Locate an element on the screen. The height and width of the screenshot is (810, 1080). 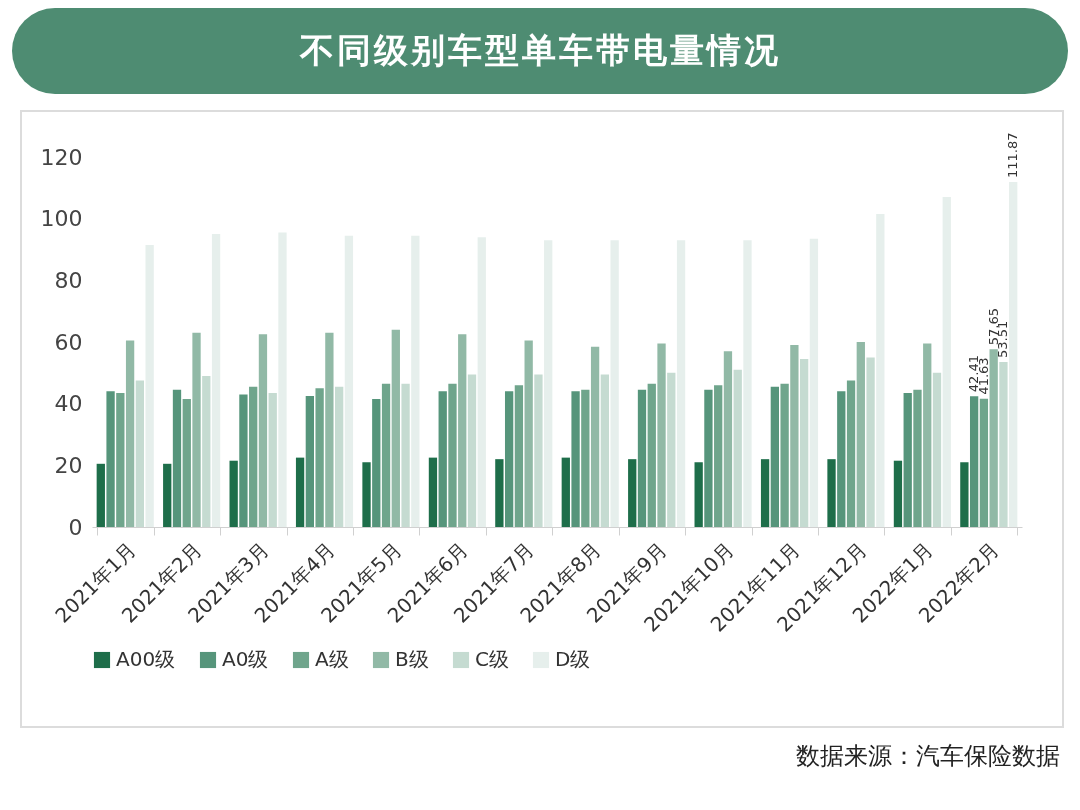
y-tick-label: 120 is located at coordinates (61, 157).